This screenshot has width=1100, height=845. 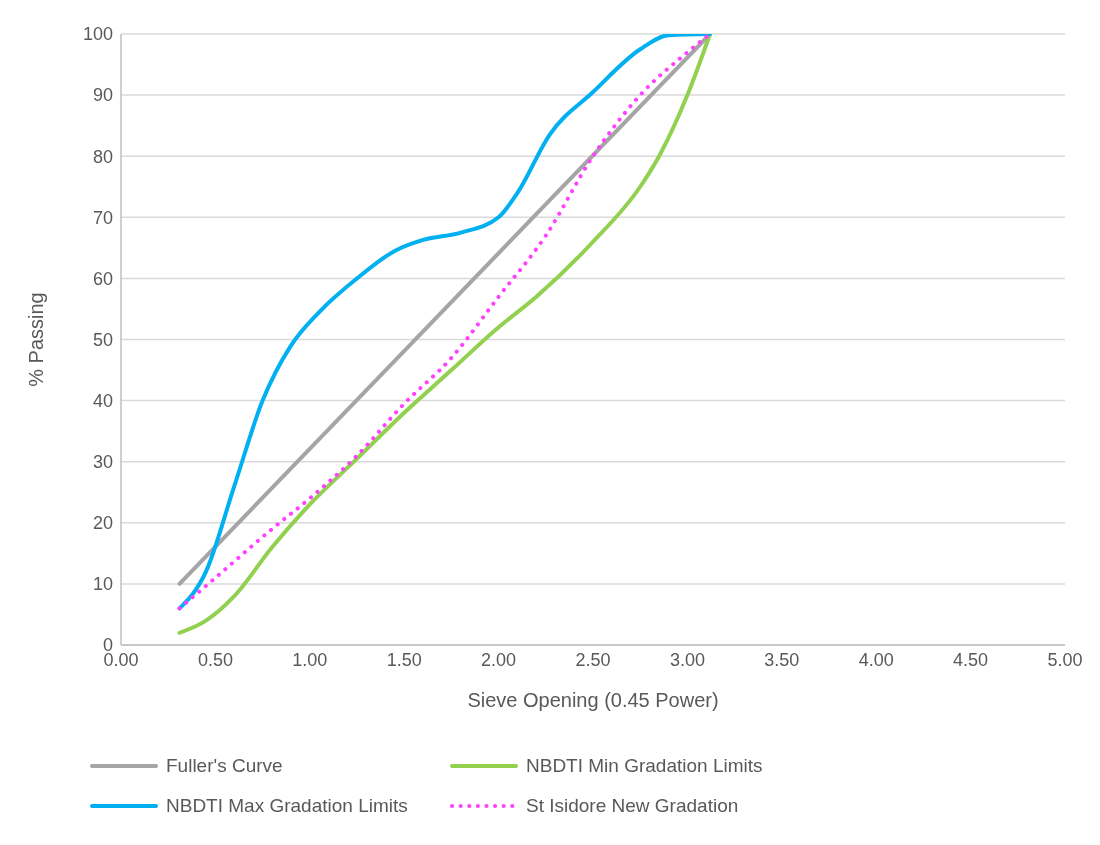 I want to click on x-tick-label: 0.50, so click(x=215, y=659).